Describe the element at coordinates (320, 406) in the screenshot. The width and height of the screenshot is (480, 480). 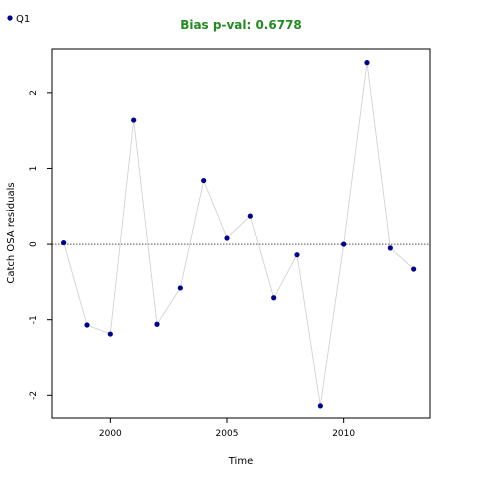
I see `data-point-2009` at that location.